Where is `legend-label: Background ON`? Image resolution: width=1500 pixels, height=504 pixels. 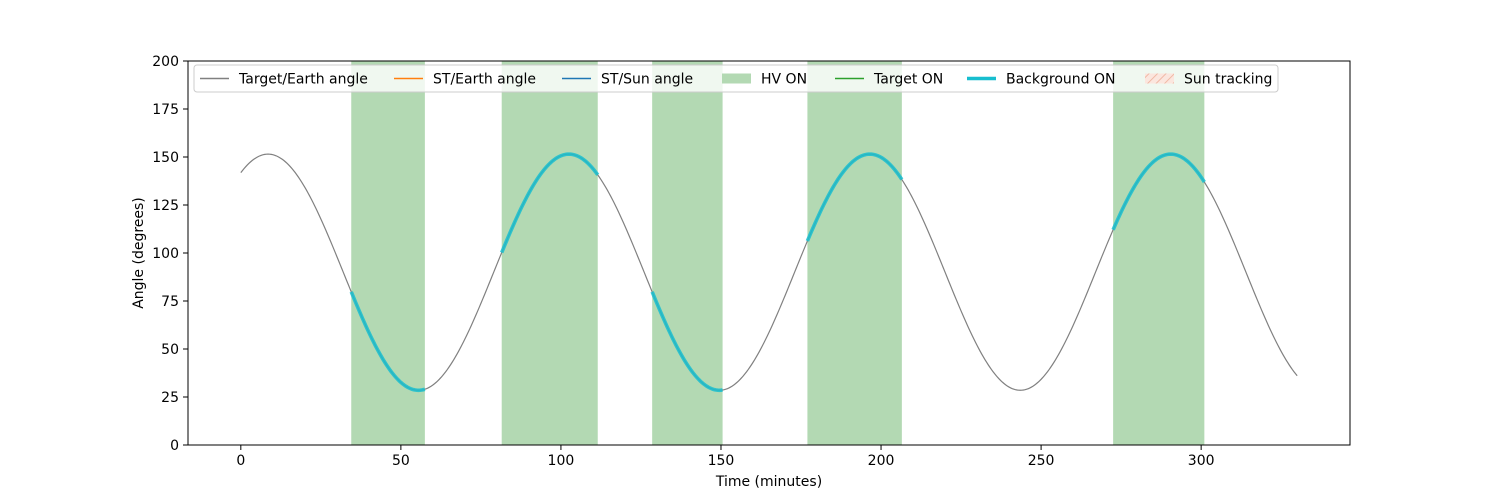
legend-label: Background ON is located at coordinates (1060, 80).